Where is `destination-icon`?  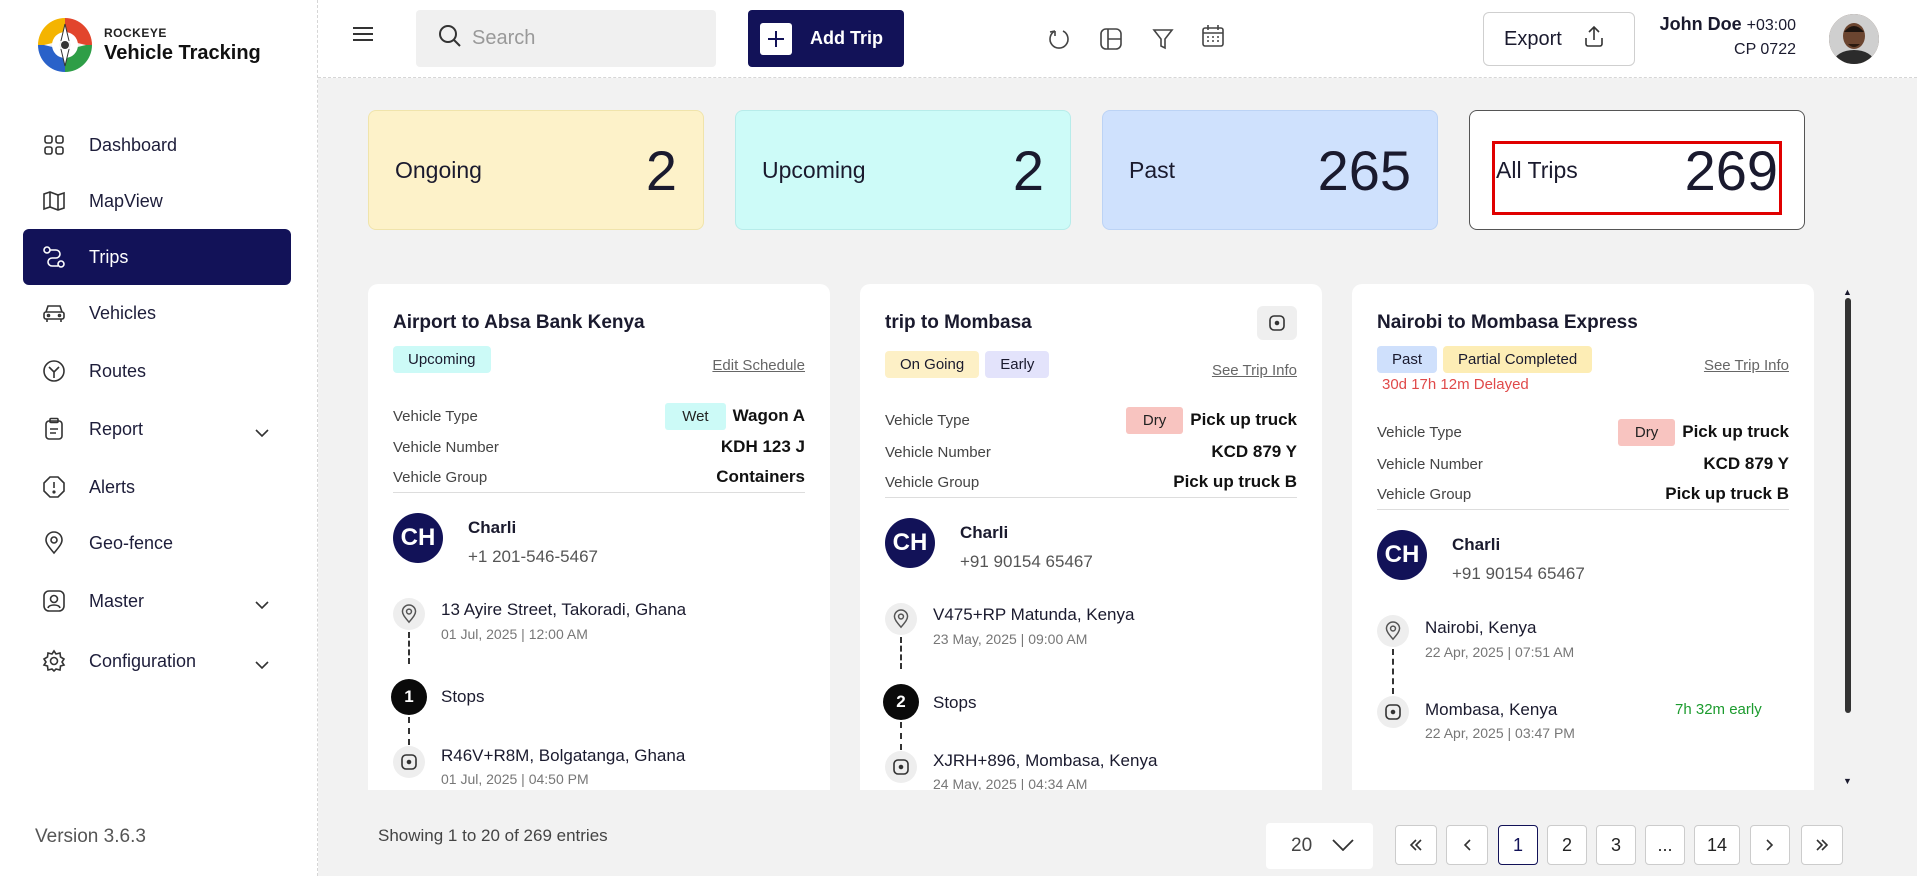
destination-icon is located at coordinates (409, 762).